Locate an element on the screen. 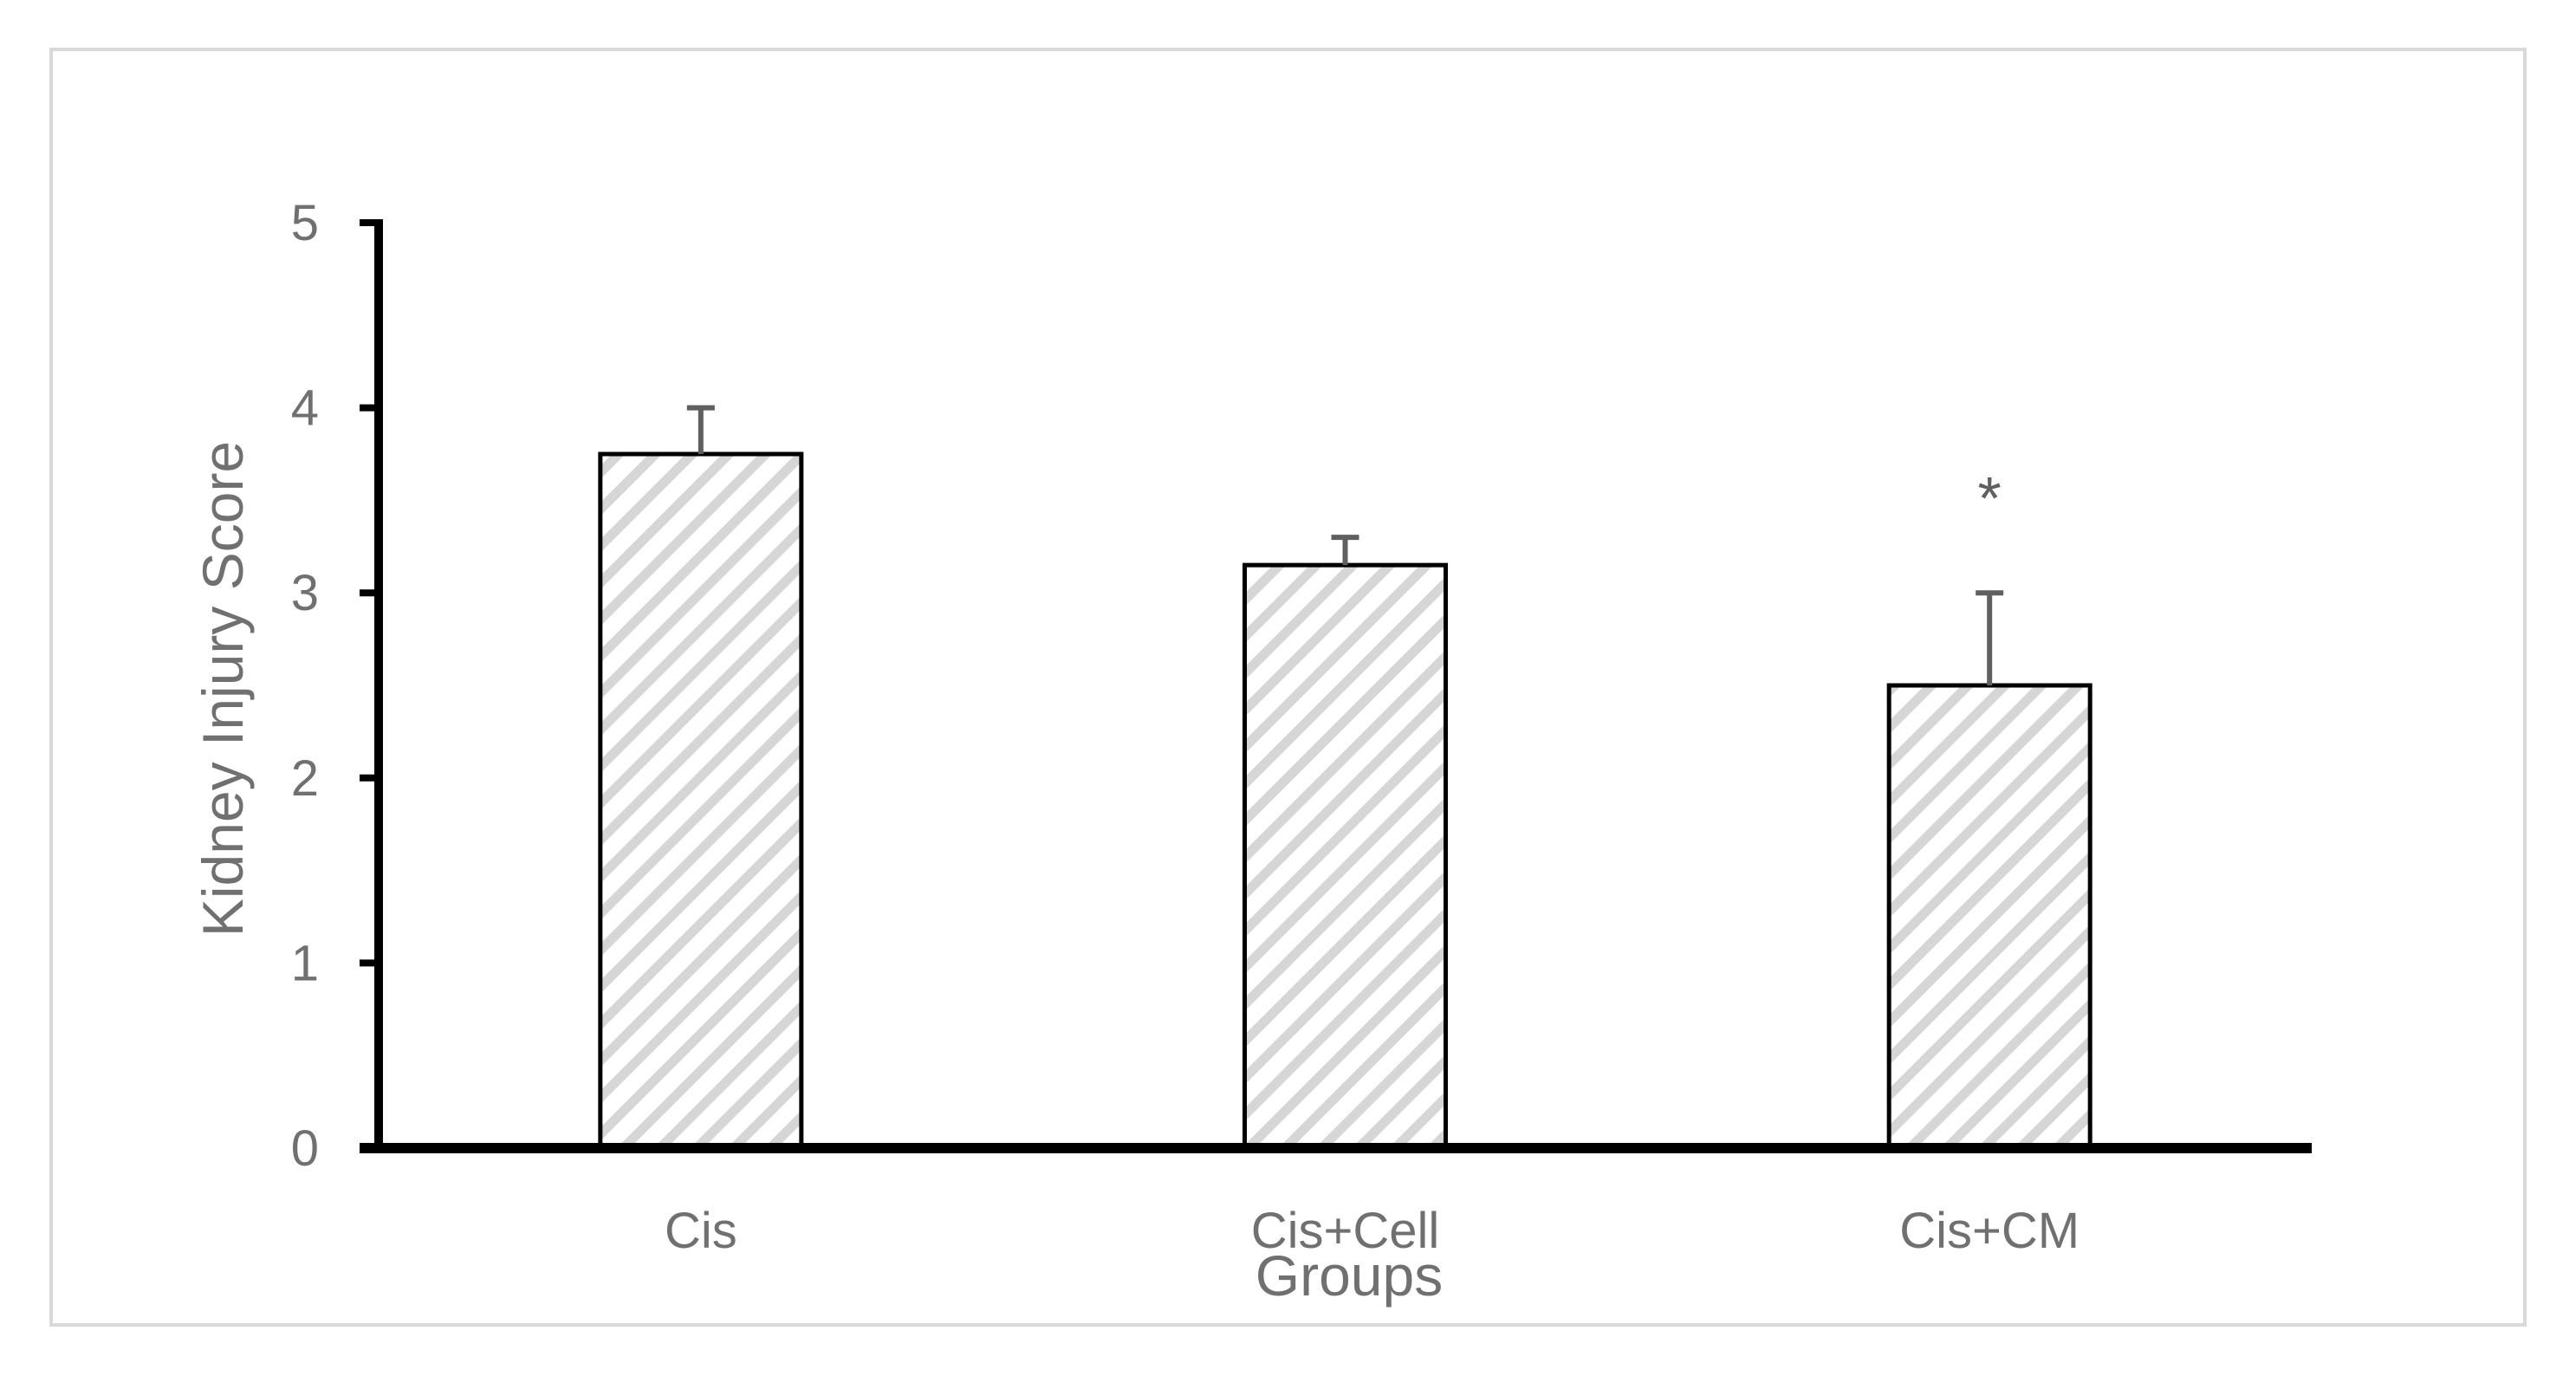  y-tick-label-5: 5 is located at coordinates (305, 223).